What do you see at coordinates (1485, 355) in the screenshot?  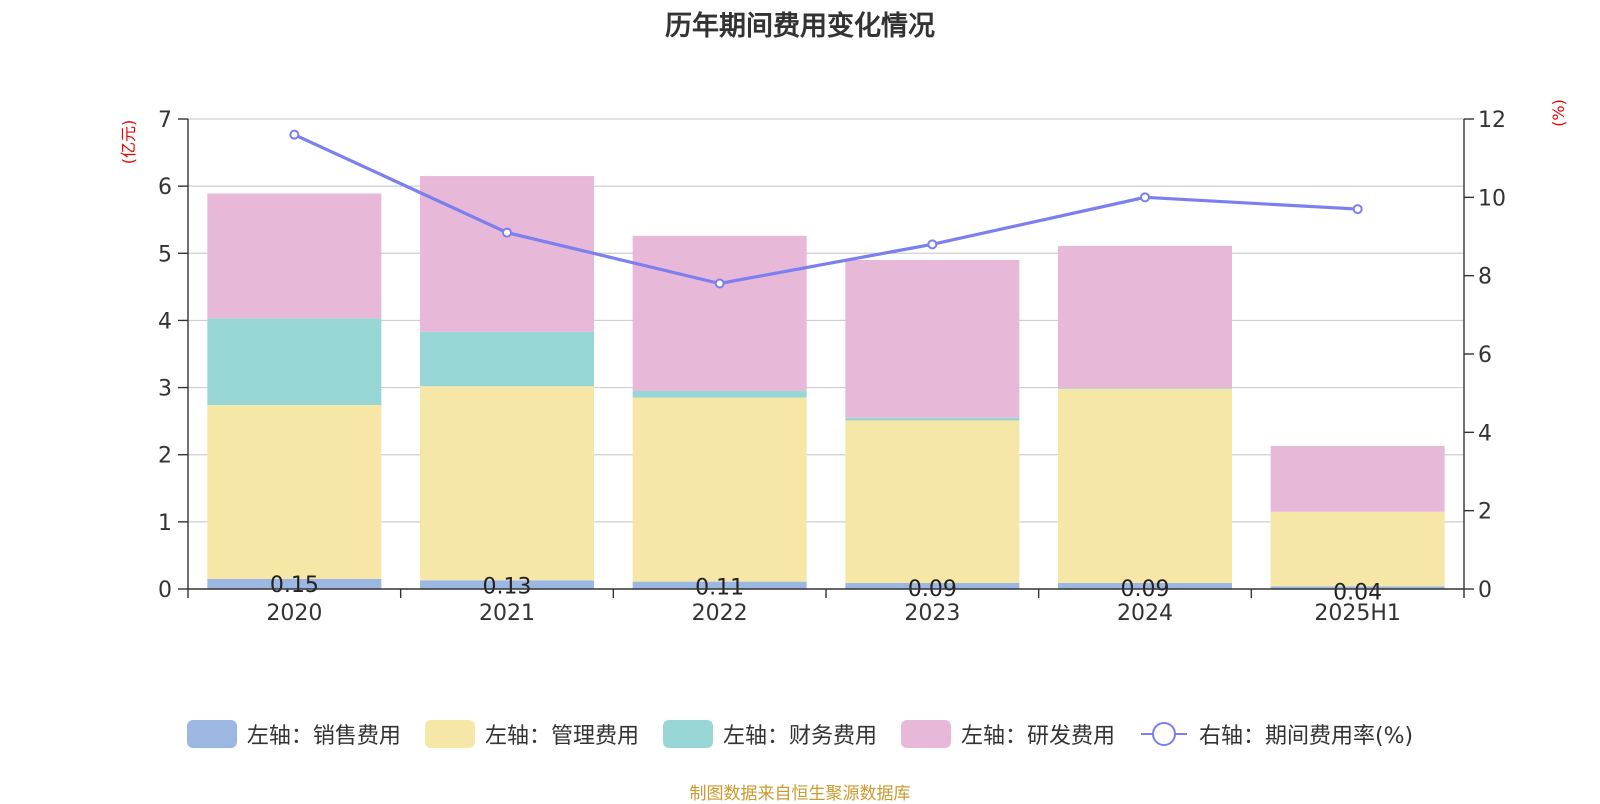 I see `right-axis-tick-label: 6` at bounding box center [1485, 355].